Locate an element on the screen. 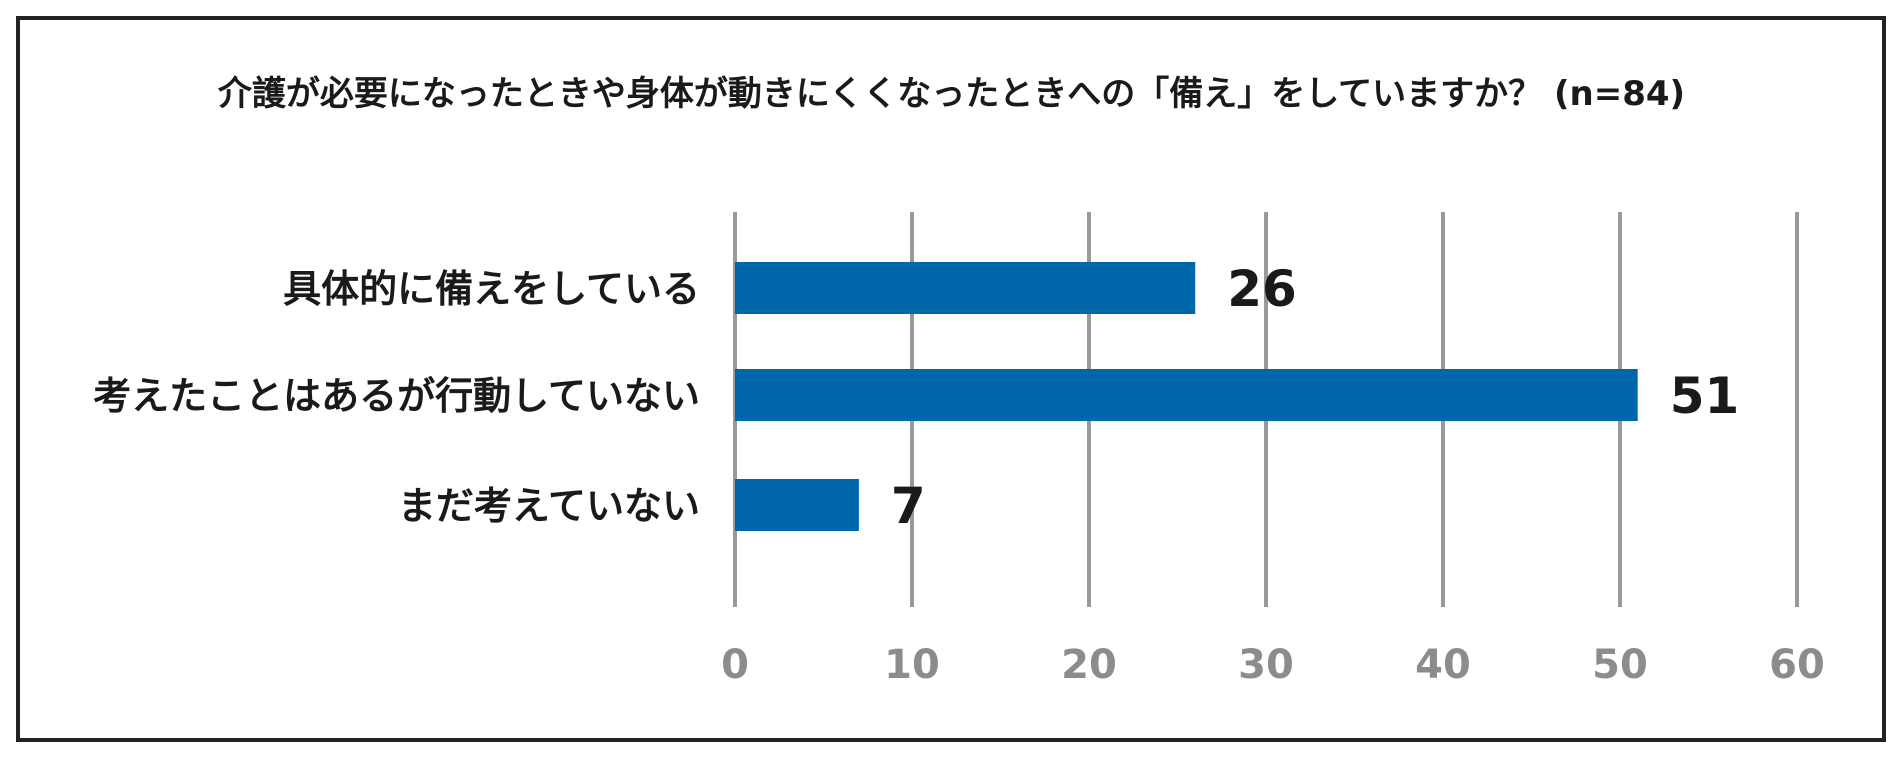  x-tick-label-10: 10 is located at coordinates (912, 665).